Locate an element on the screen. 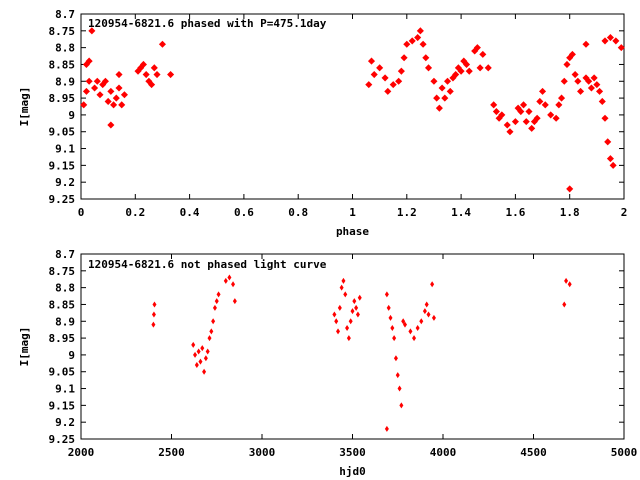 The width and height of the screenshot is (640, 480). y-axis-label: I[mag] is located at coordinates (24, 107).